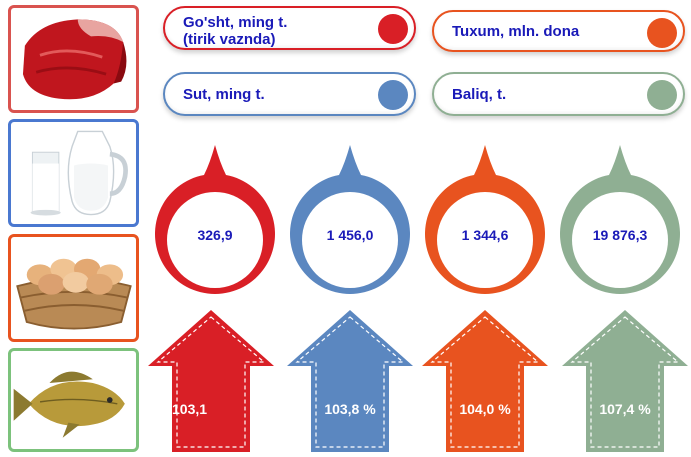 Image resolution: width=691 pixels, height=457 pixels. Describe the element at coordinates (662, 33) in the screenshot. I see `legend-eggs-dot` at that location.